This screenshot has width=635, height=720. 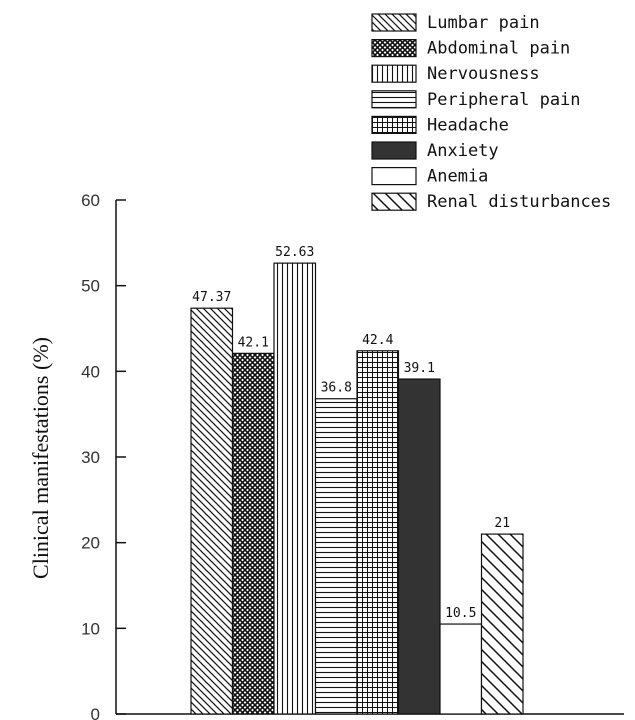 What do you see at coordinates (90, 628) in the screenshot?
I see `y-tick-label: 10` at bounding box center [90, 628].